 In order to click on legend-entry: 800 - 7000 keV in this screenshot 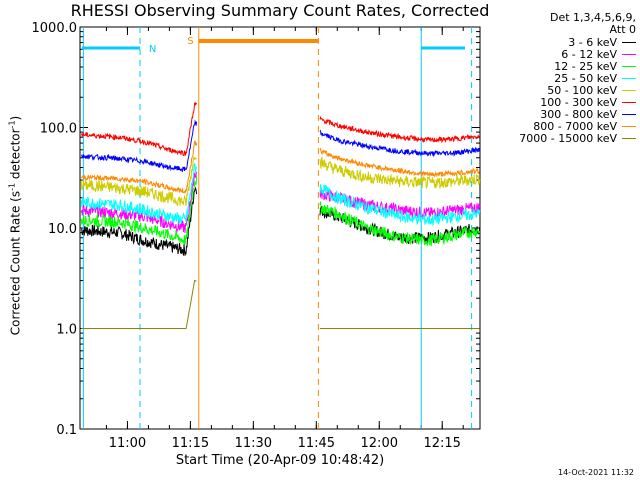, I will do `click(561, 126)`.